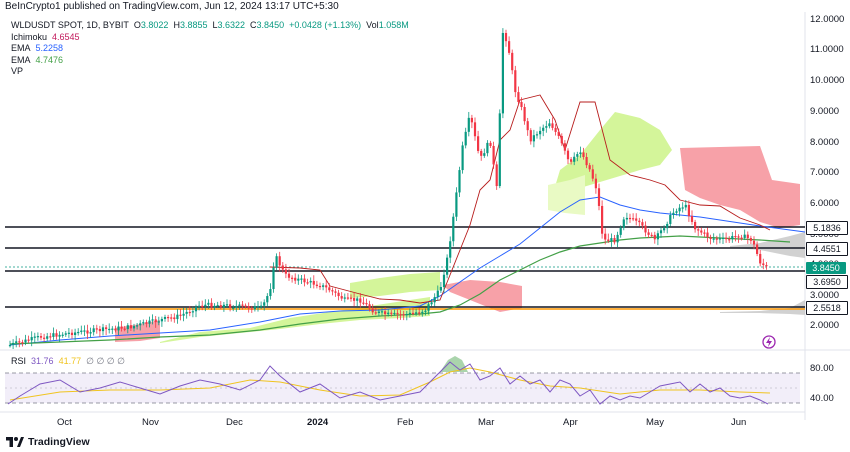 The height and width of the screenshot is (452, 850). I want to click on ema1-row: EMA 5.2258, so click(210, 49).